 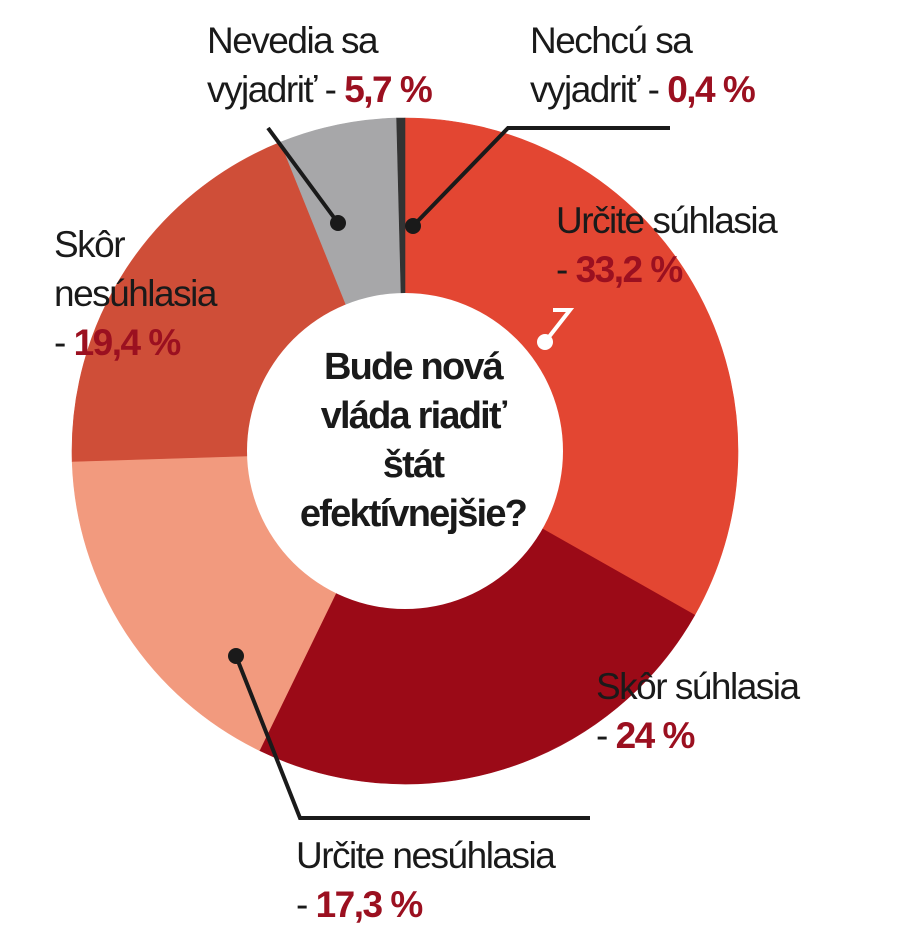 I want to click on slice-value: 24 %, so click(x=655, y=735).